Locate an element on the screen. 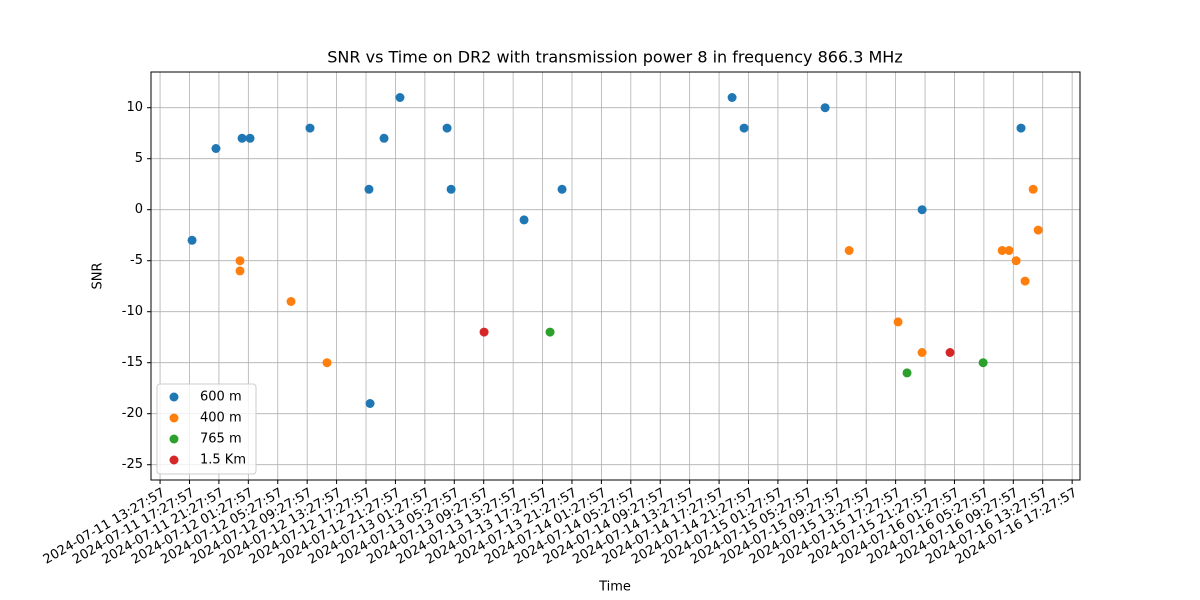 This screenshot has width=1200, height=600. y-tick-label: 0 is located at coordinates (139, 209).